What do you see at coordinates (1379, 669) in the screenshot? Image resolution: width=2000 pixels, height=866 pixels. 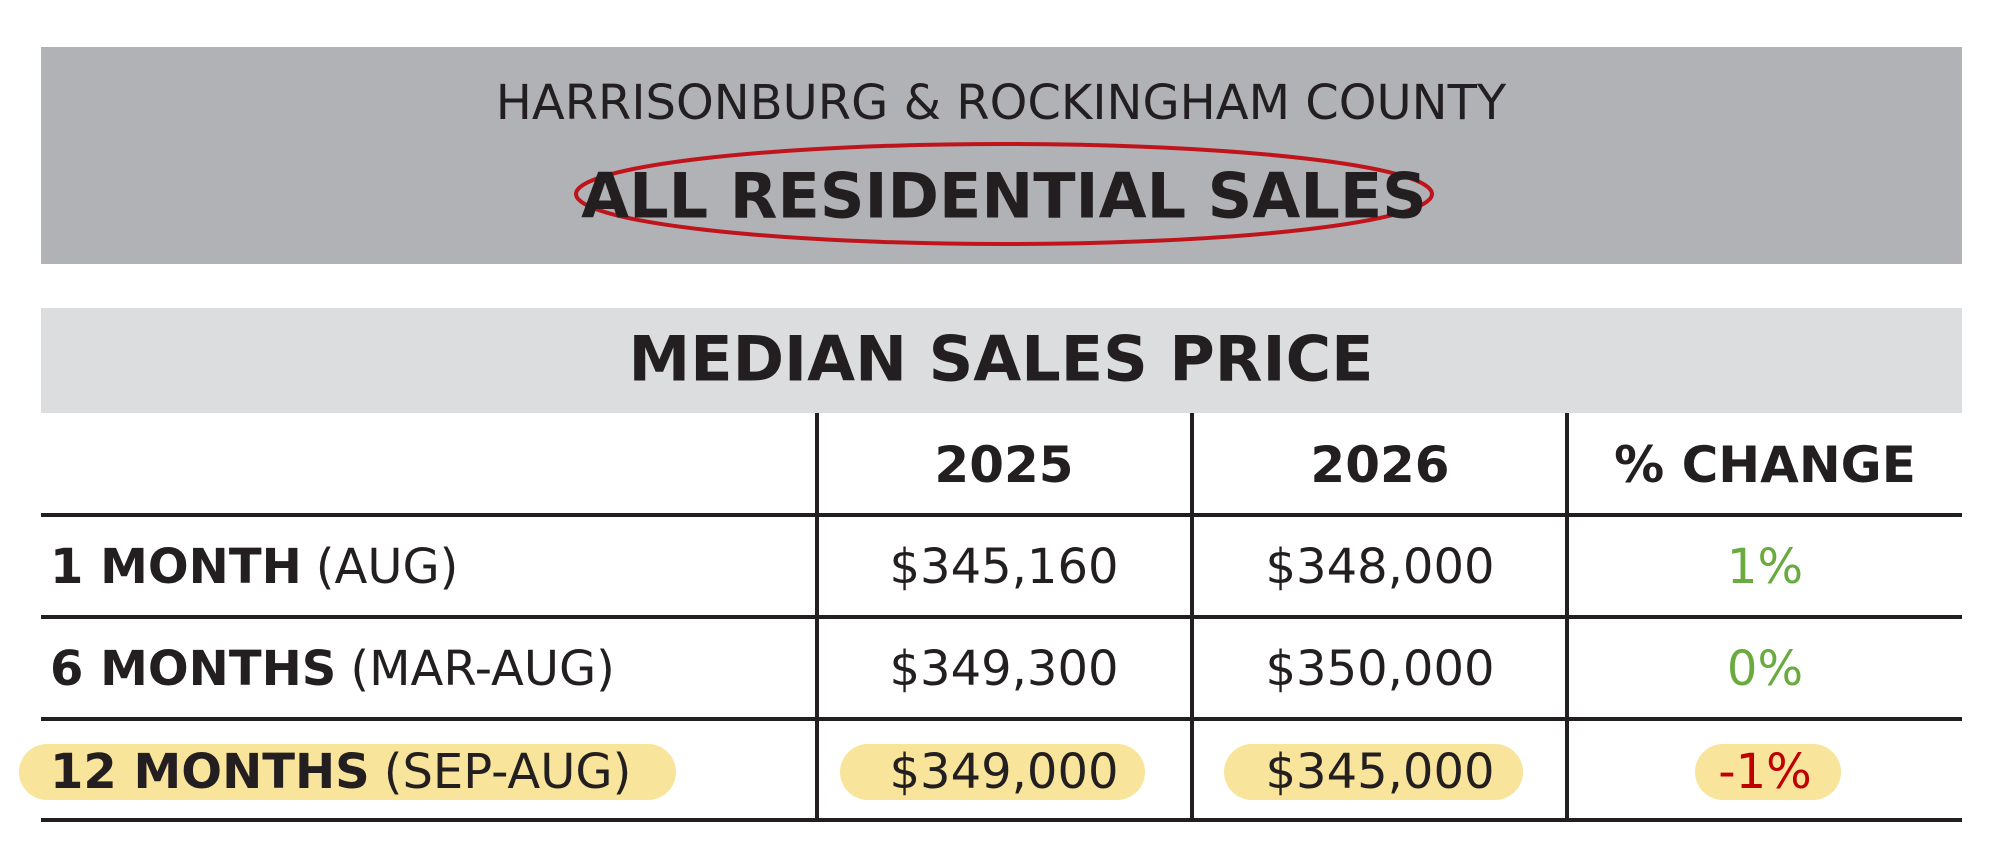 I see `price: $350,000` at bounding box center [1379, 669].